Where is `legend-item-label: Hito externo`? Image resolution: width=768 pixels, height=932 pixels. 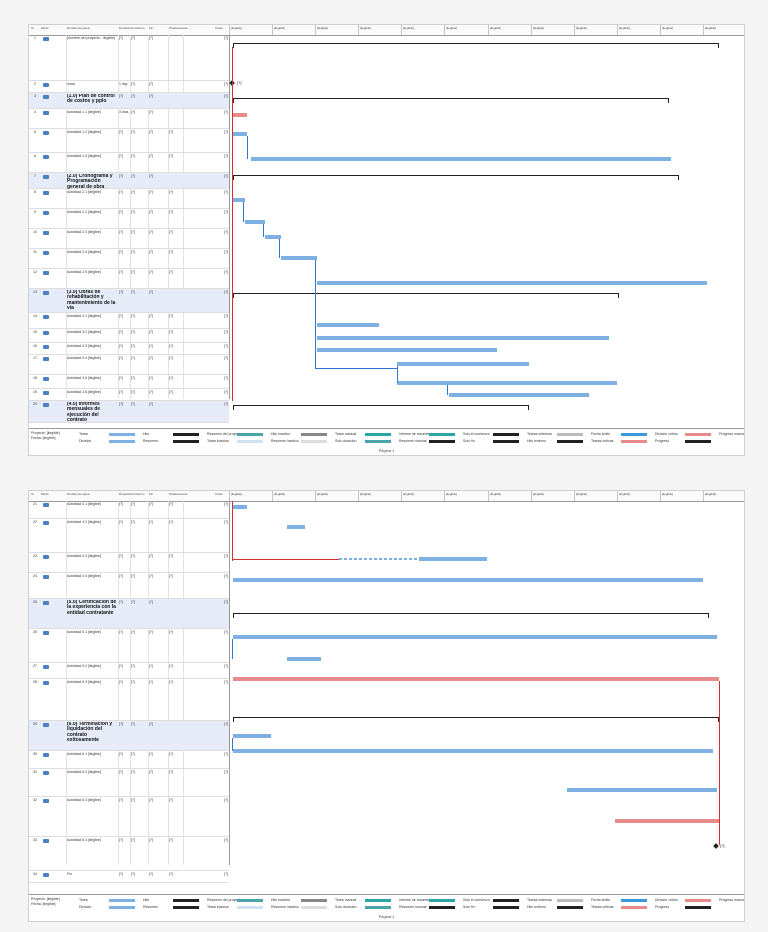
legend-item-label: Hito externo is located at coordinates (536, 441).